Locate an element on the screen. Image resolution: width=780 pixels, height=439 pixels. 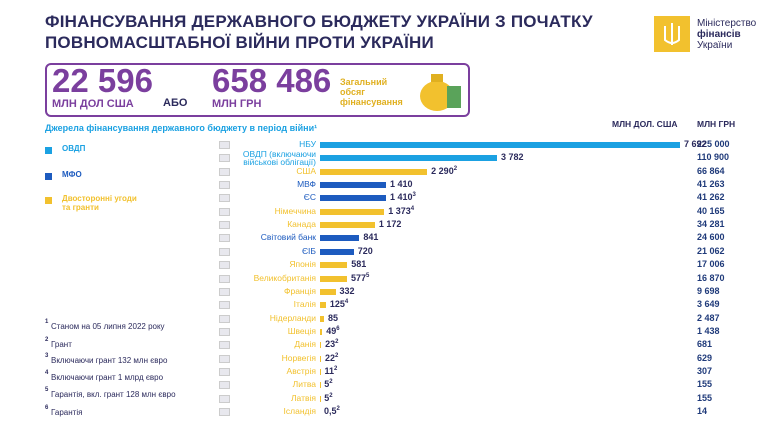
footnote-text: Станом на 05 липня 2022 року is located at coordinates (108, 326).